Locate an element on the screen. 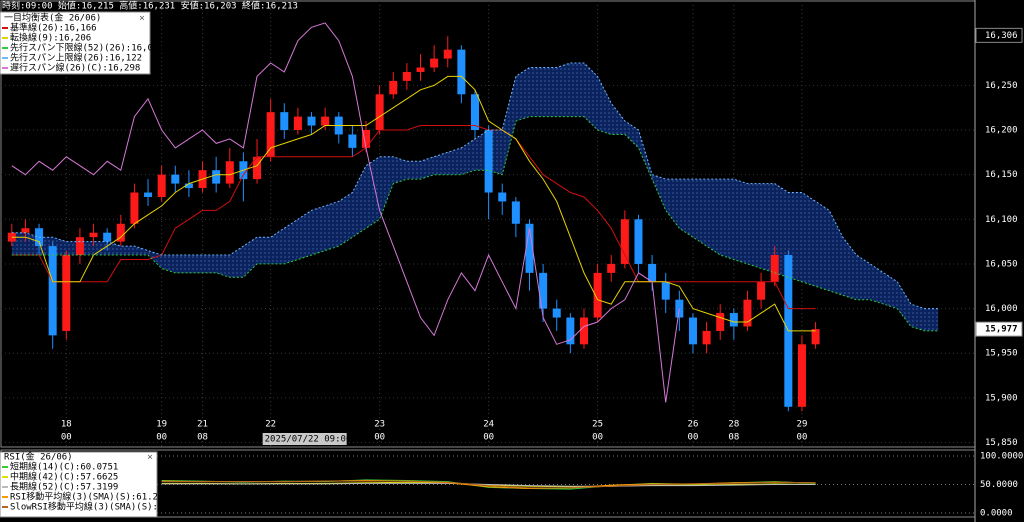  y-tick-label: 16,150 is located at coordinates (1001, 175).